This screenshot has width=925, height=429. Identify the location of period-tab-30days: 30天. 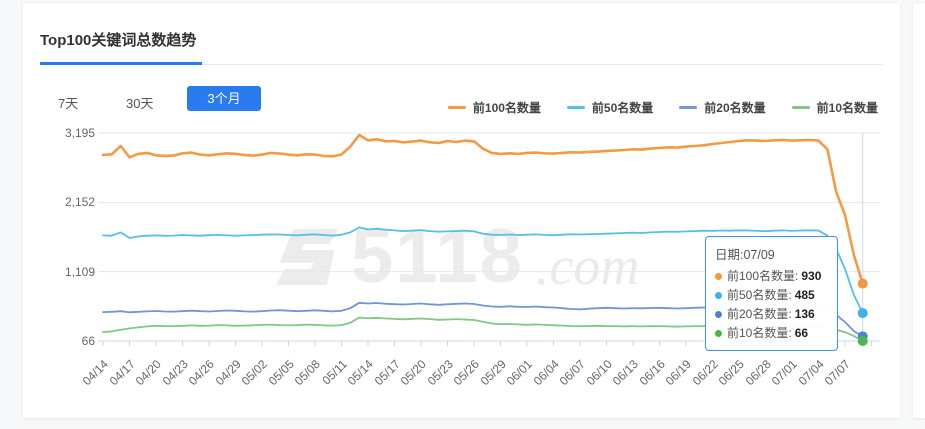
(140, 103).